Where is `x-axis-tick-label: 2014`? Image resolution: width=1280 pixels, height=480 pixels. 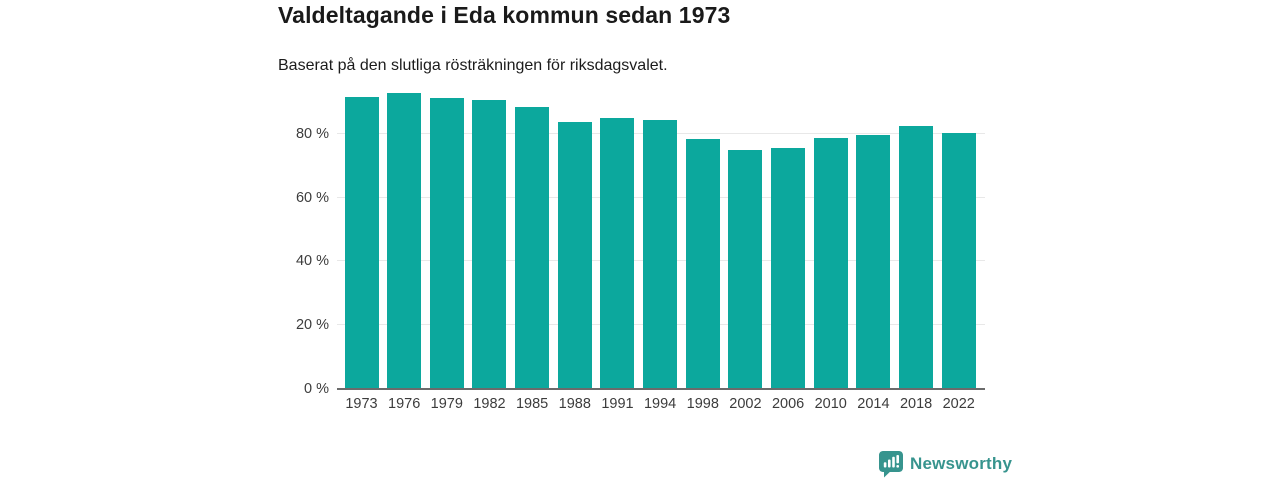 x-axis-tick-label: 2014 is located at coordinates (873, 404).